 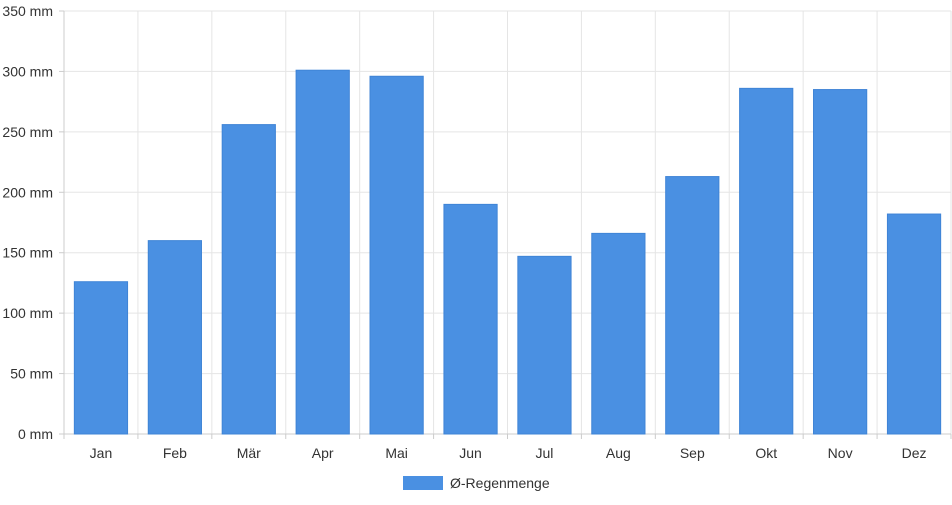 What do you see at coordinates (618, 453) in the screenshot?
I see `x-tick-label: Aug` at bounding box center [618, 453].